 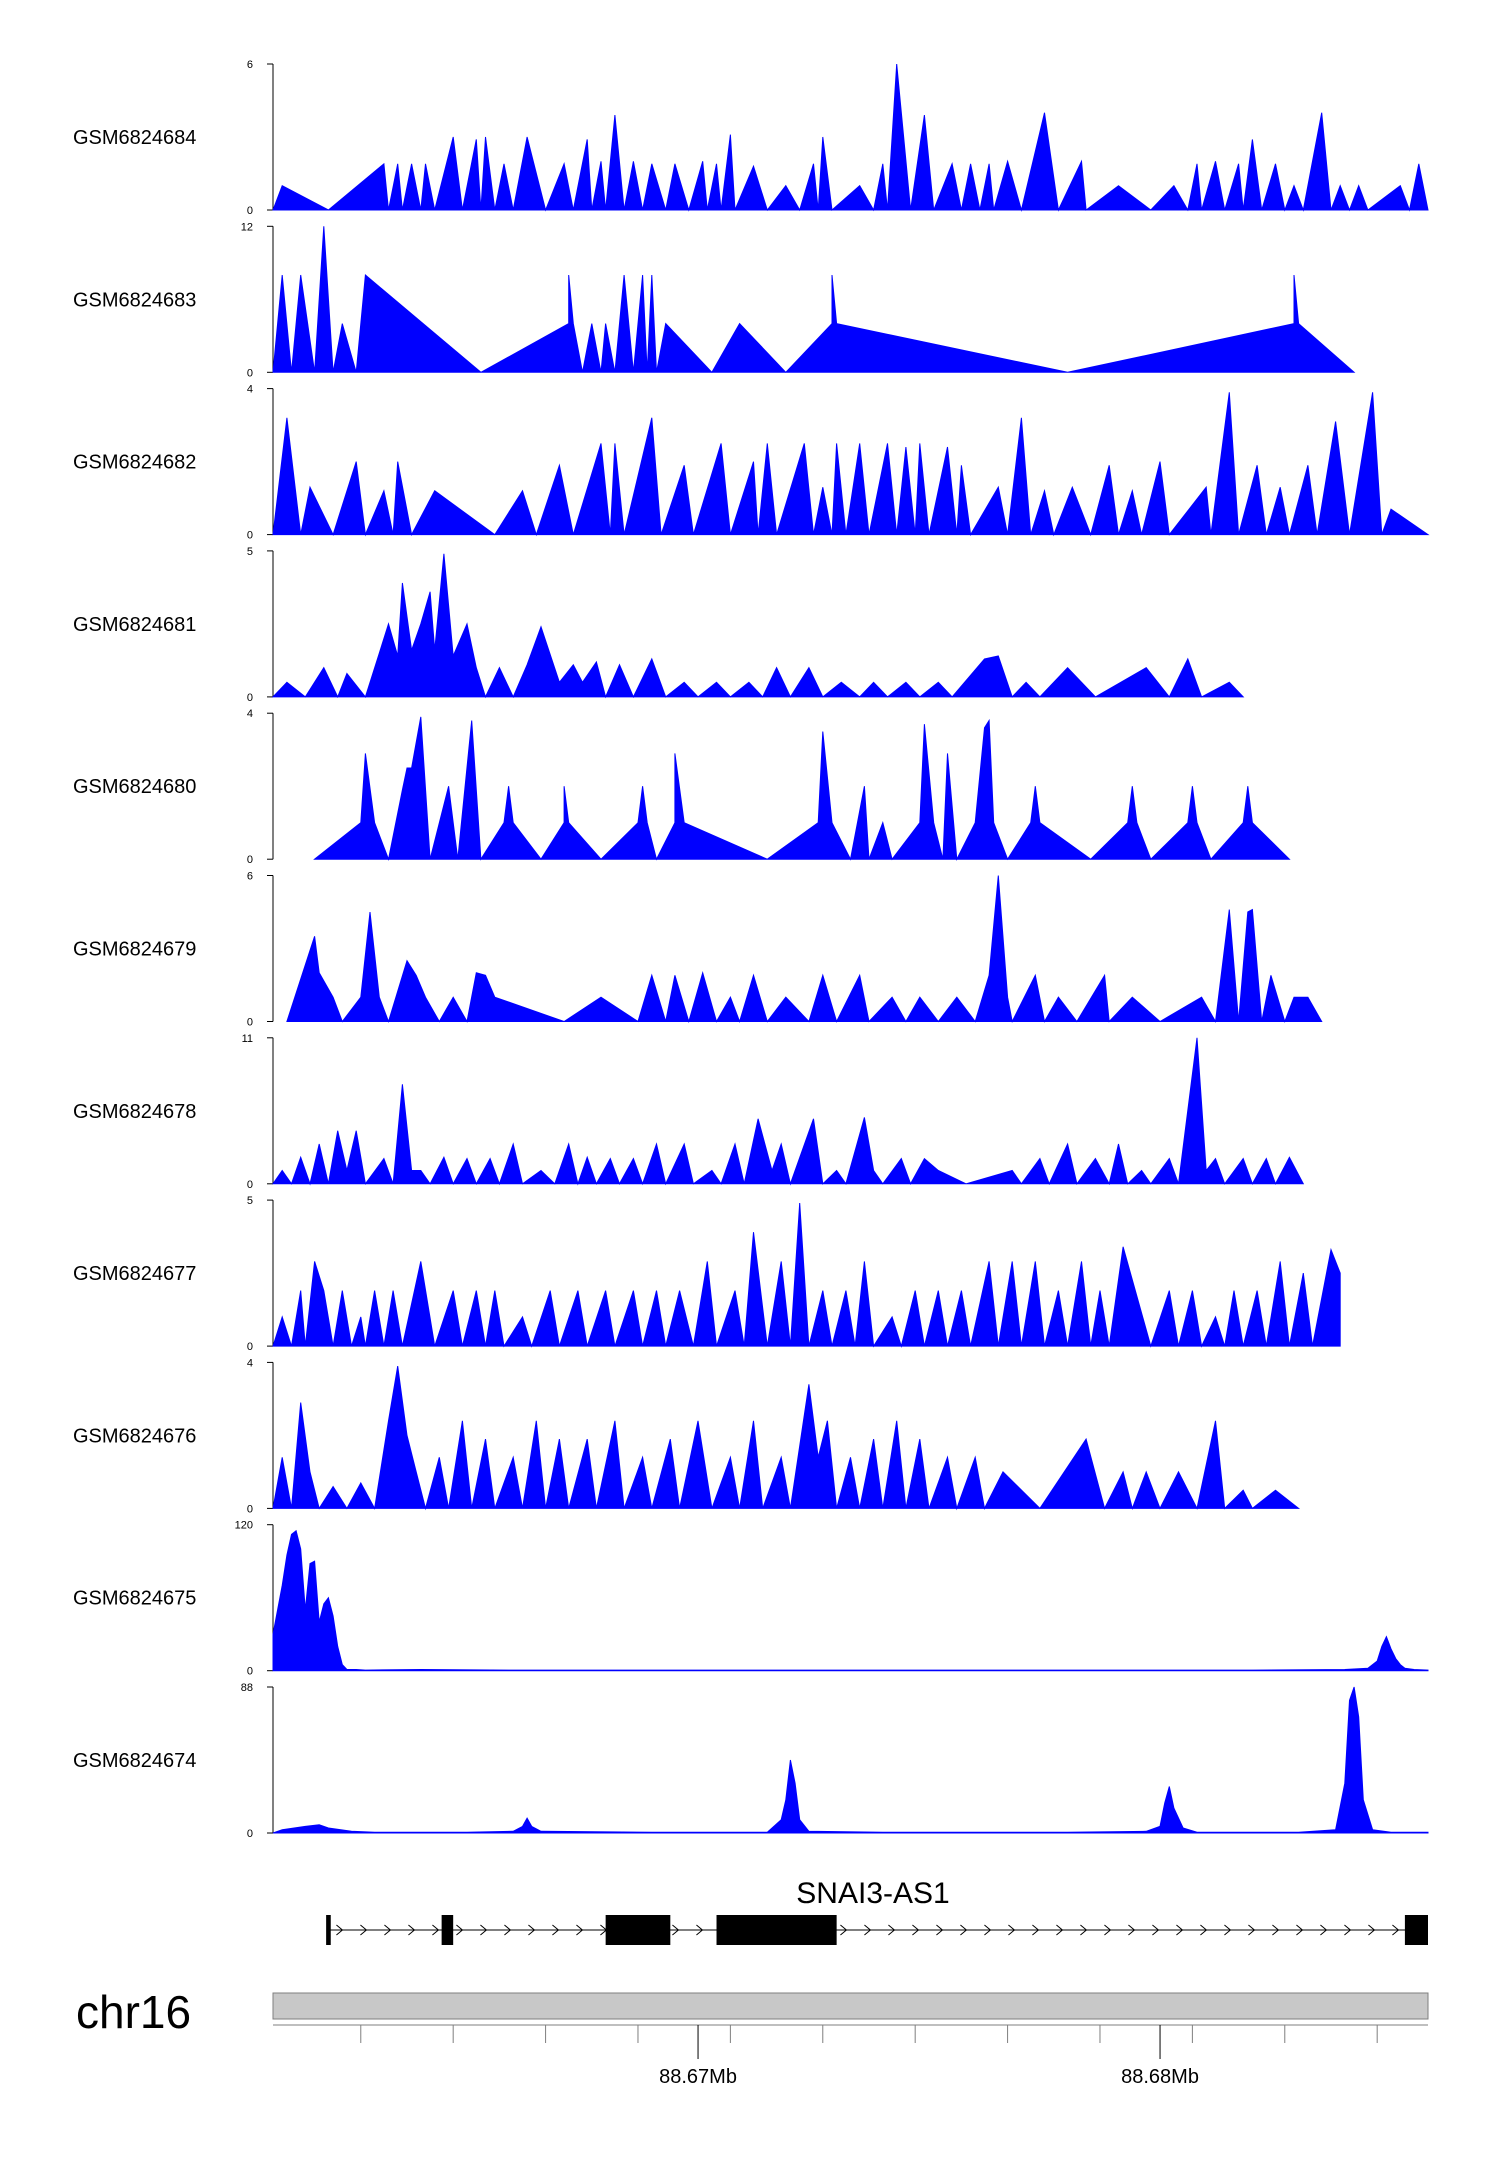 What do you see at coordinates (134, 300) in the screenshot?
I see `track-label: GSM6824683` at bounding box center [134, 300].